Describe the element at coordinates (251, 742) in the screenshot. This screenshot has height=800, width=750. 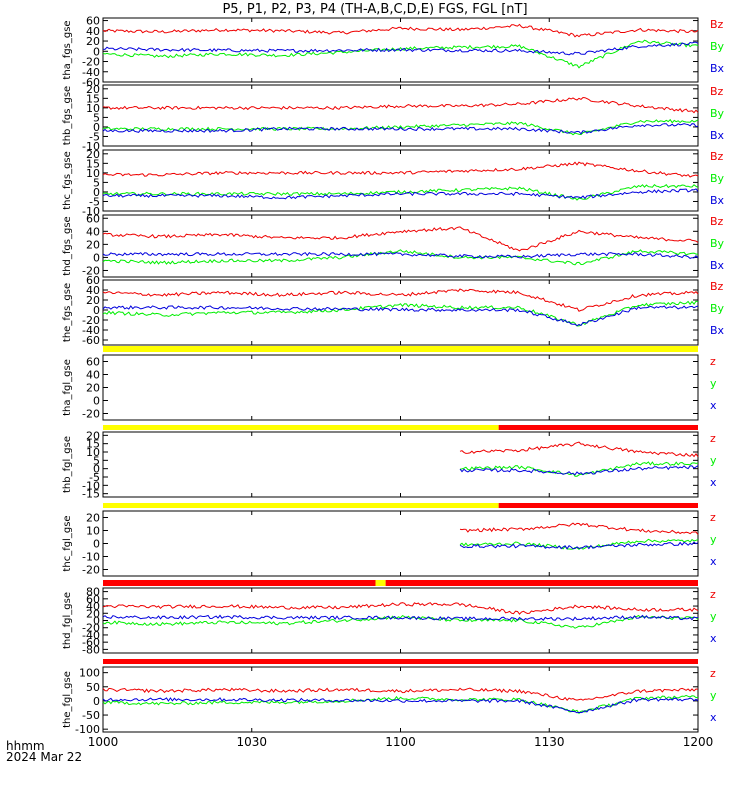
I see `x-tick-label: 1030` at that location.